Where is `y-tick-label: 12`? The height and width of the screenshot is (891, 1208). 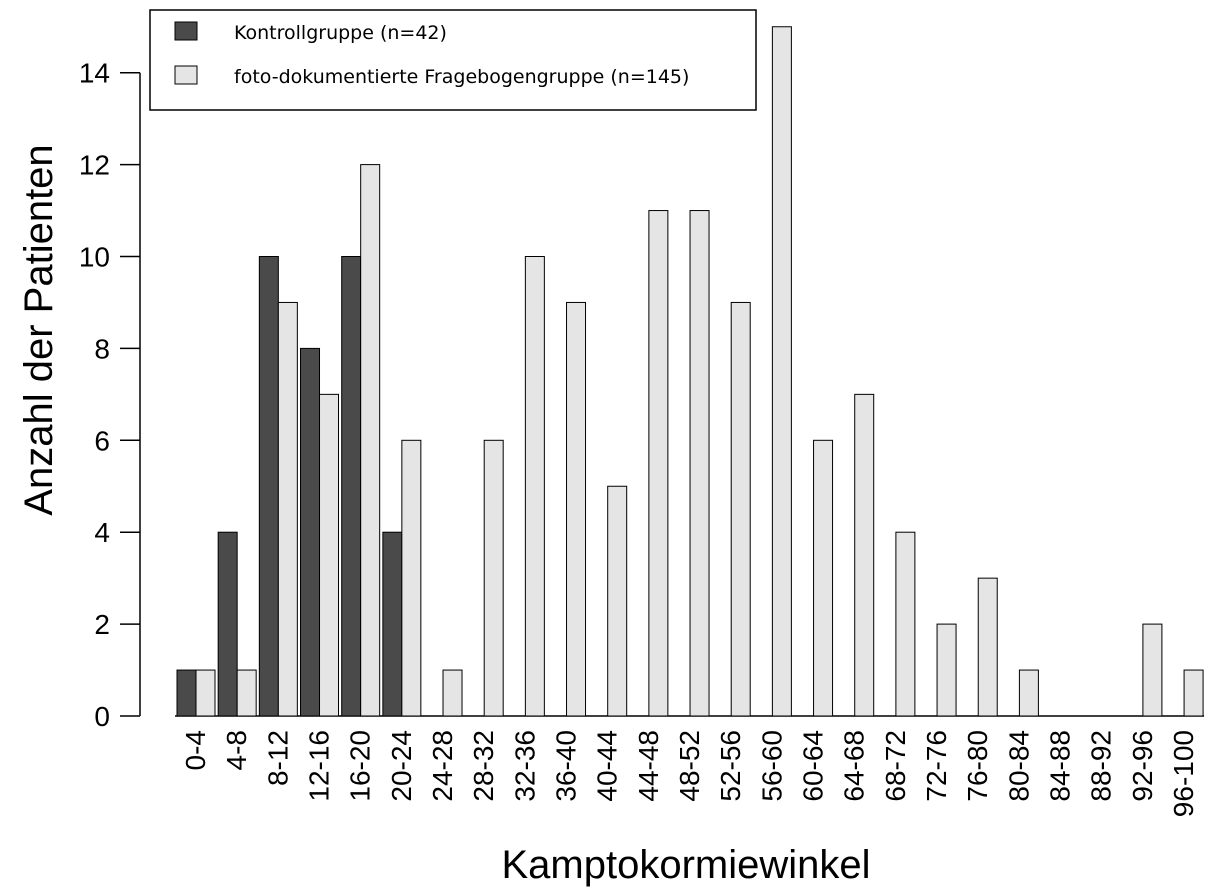
y-tick-label: 12 is located at coordinates (94, 165).